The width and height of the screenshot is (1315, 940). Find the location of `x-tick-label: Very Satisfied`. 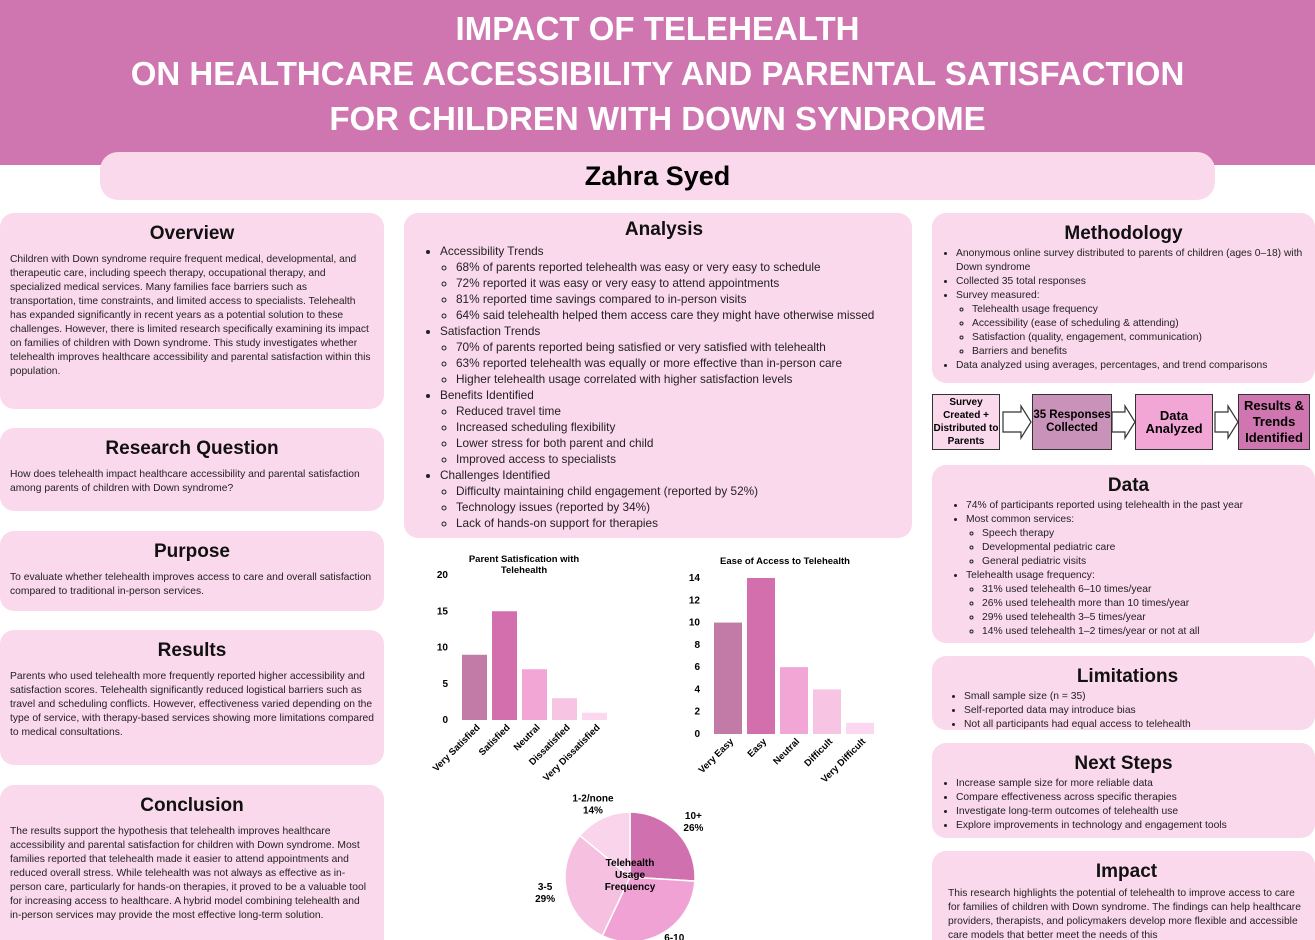

x-tick-label: Very Satisfied is located at coordinates (457, 748).